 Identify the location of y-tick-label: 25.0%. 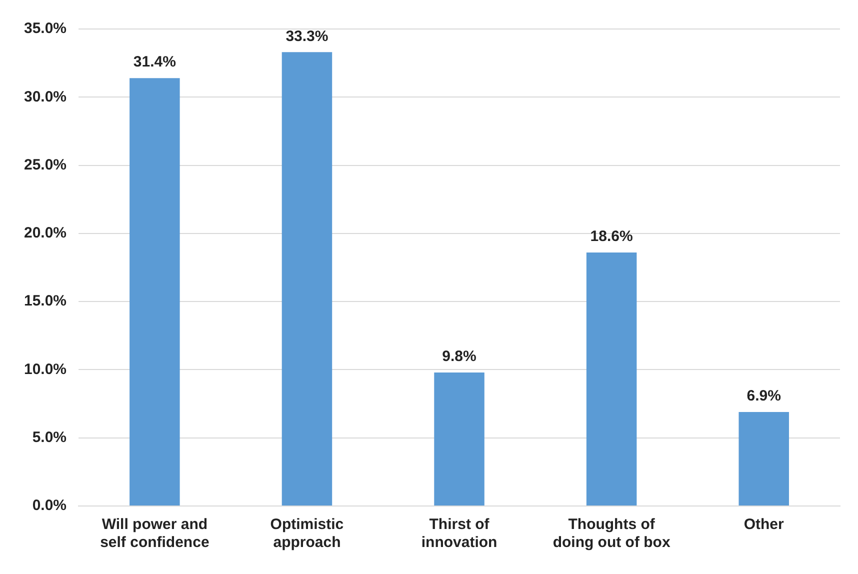
(45, 165).